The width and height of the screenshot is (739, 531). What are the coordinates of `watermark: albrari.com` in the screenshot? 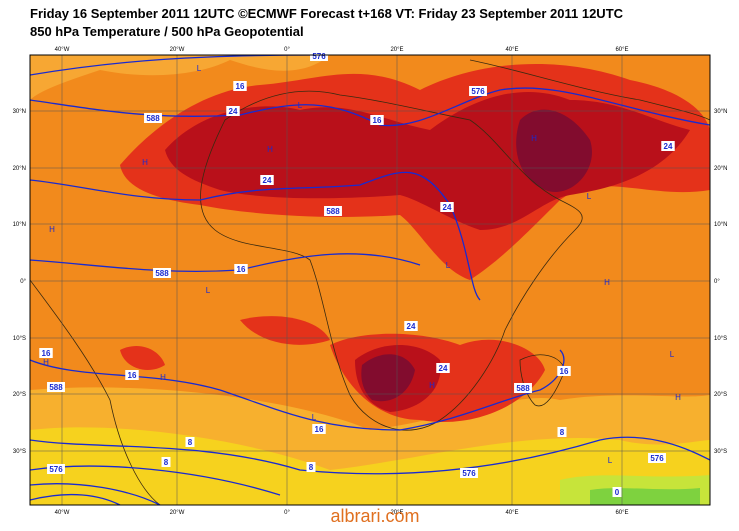 It's located at (374, 516).